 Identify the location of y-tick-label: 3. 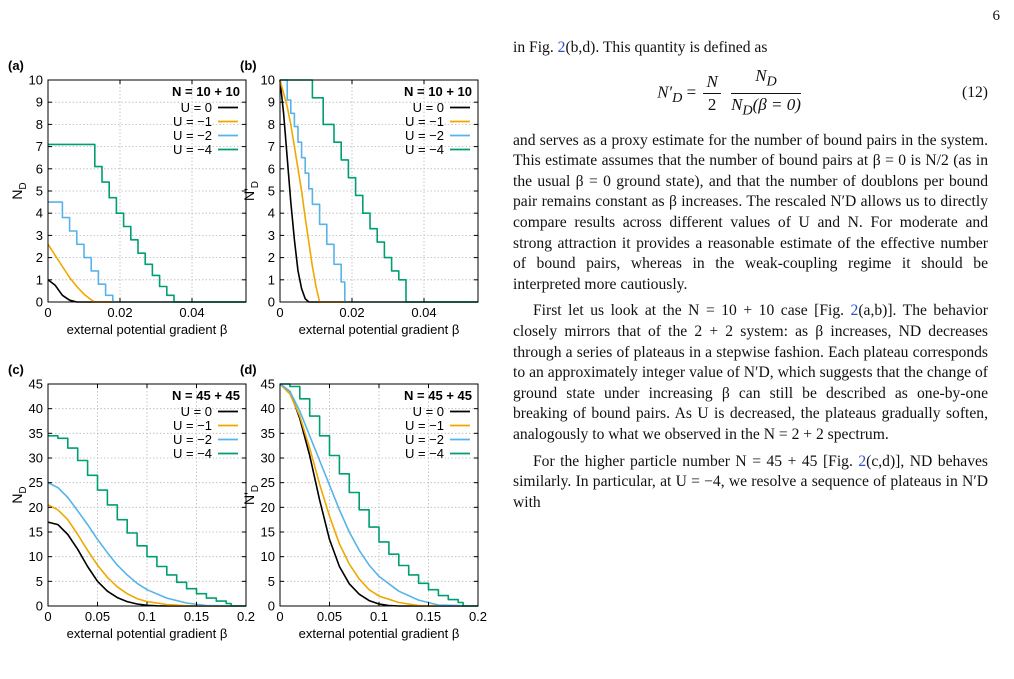
(271, 235).